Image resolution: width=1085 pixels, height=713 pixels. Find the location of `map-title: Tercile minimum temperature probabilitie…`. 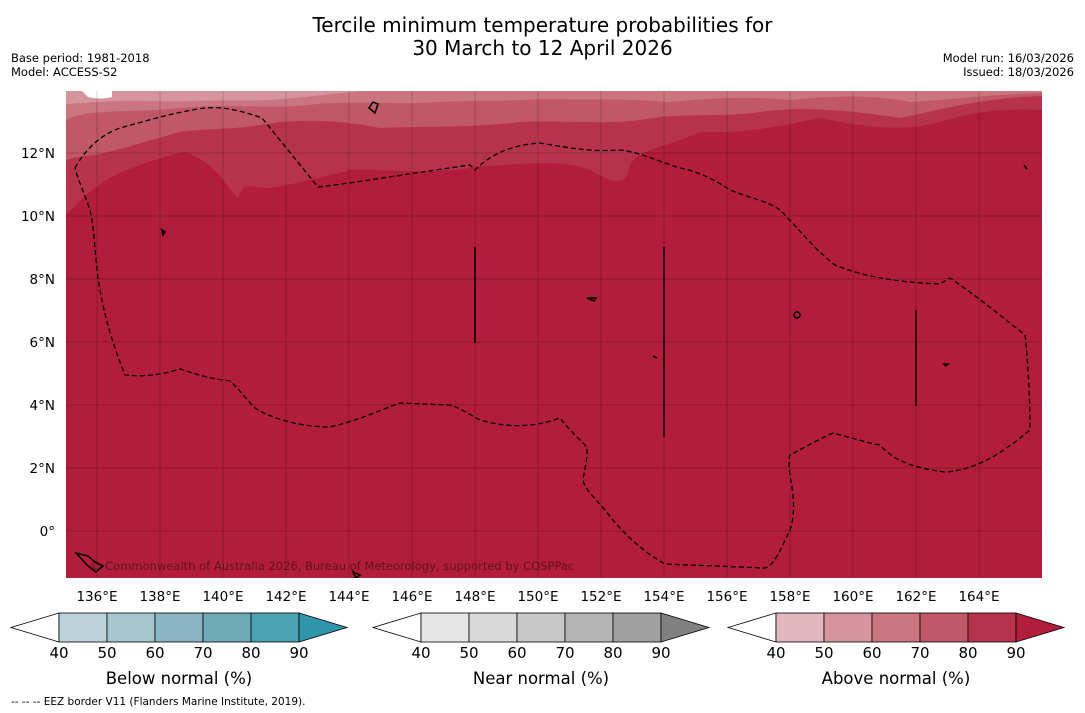

map-title: Tercile minimum temperature probabilitie… is located at coordinates (542, 37).